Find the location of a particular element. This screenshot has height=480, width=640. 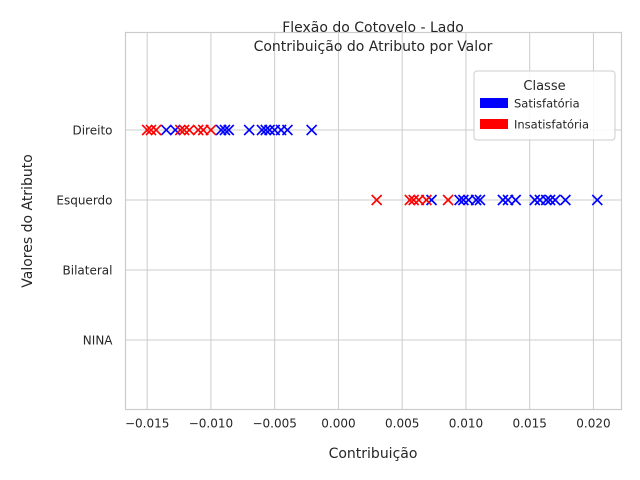

y-tick-labels: Direito Esquerdo Bilateral NINA is located at coordinates (84, 236).